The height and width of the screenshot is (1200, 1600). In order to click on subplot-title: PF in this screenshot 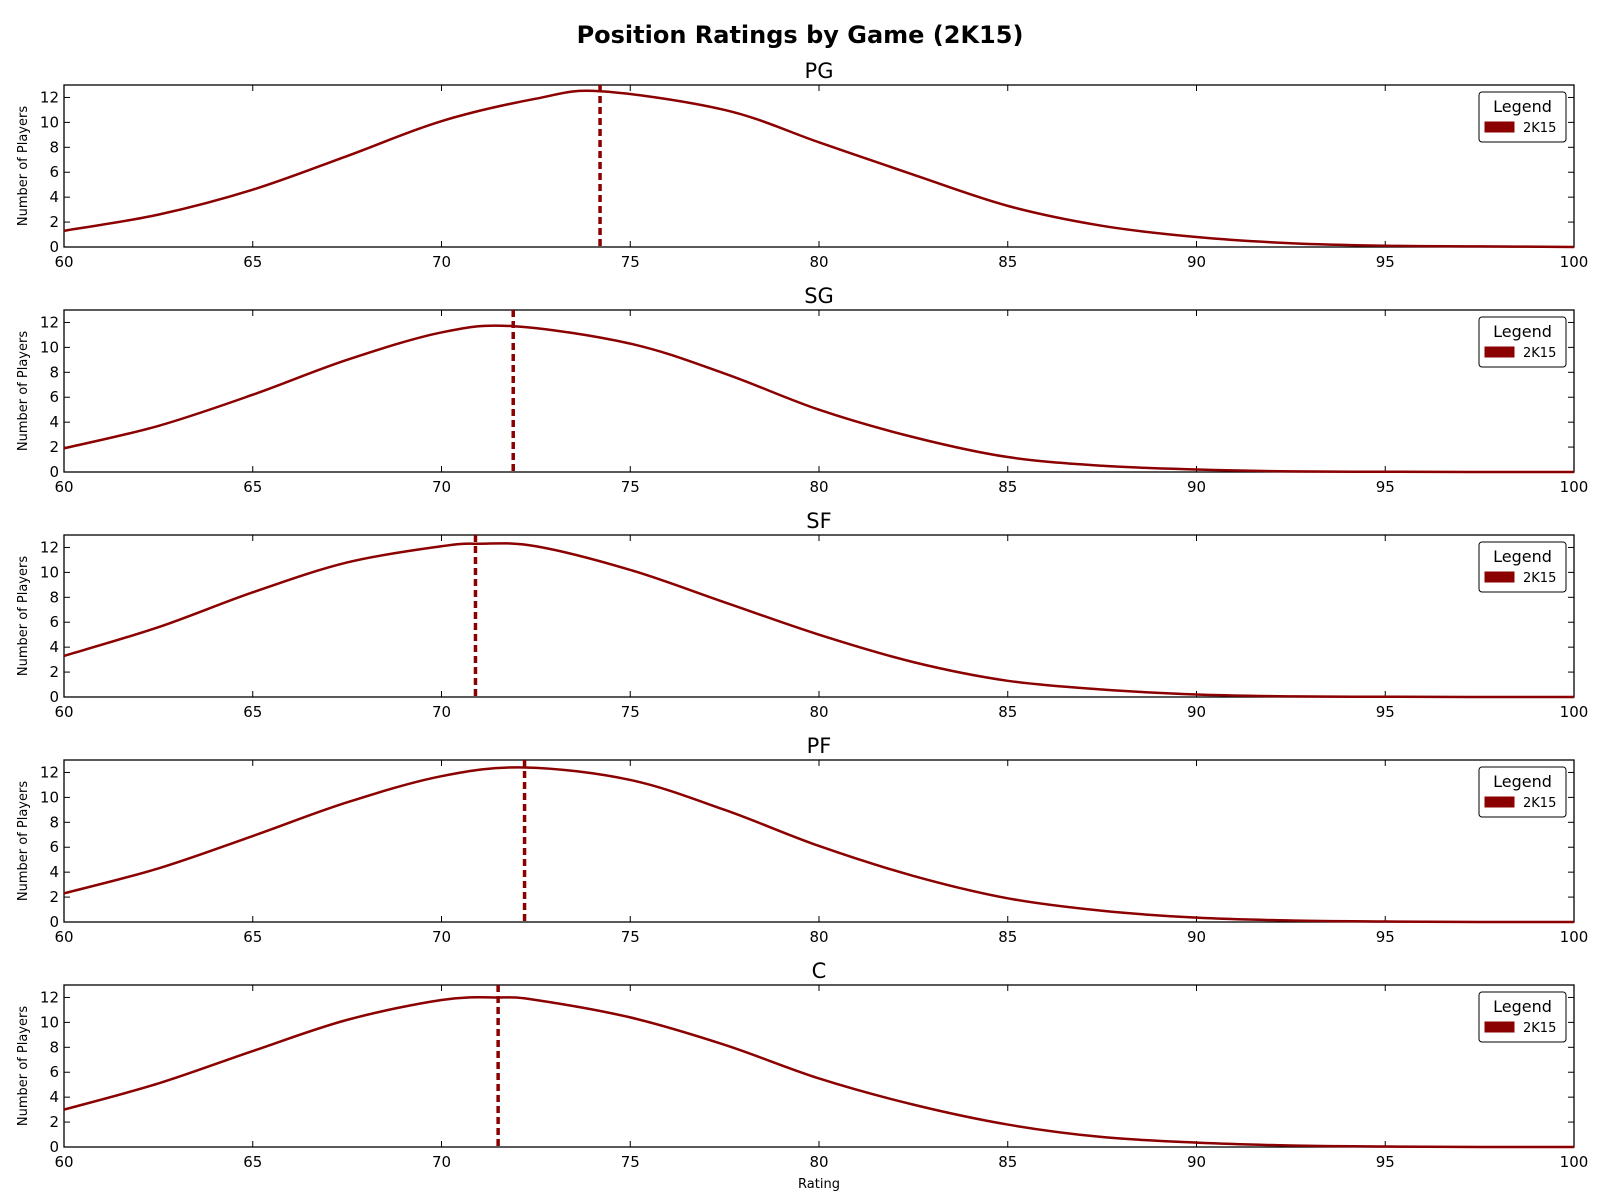, I will do `click(819, 746)`.